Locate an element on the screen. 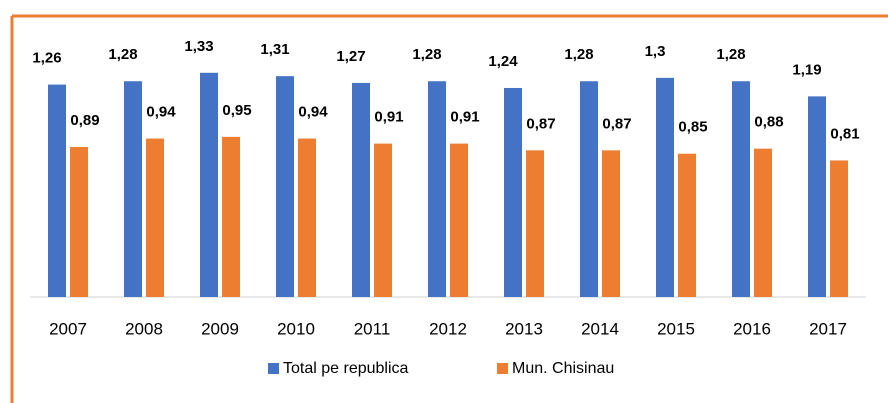 The width and height of the screenshot is (888, 403). x-tick-label: 2015 is located at coordinates (676, 328).